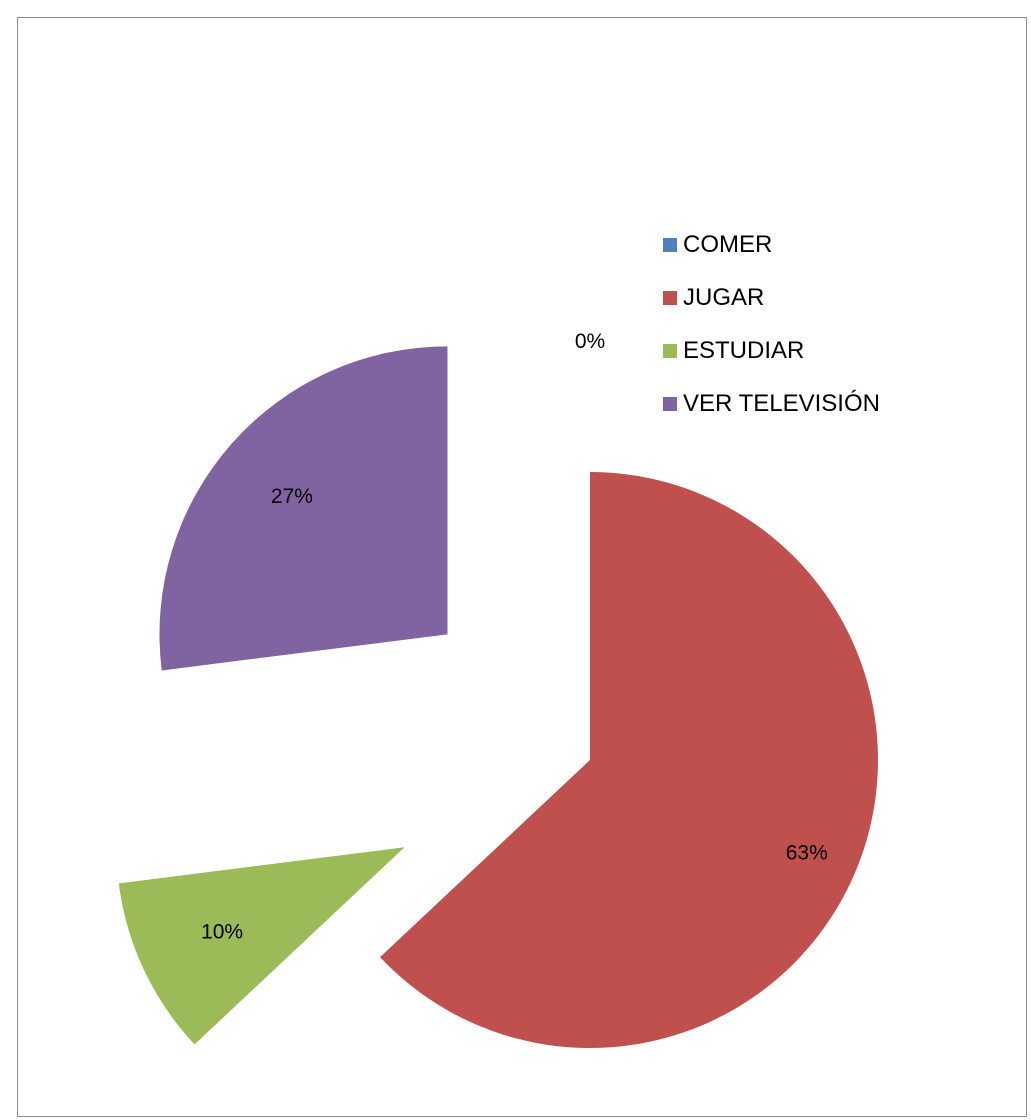  What do you see at coordinates (261, 946) in the screenshot?
I see `slice-estudiar` at bounding box center [261, 946].